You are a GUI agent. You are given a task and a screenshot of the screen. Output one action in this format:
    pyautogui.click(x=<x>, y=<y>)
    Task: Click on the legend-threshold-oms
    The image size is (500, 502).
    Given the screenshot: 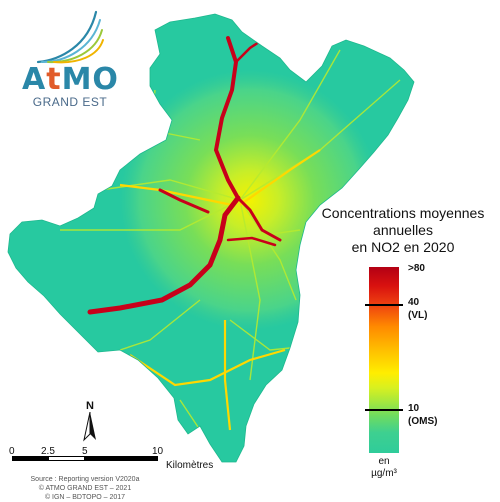 What is the action you would take?
    pyautogui.click(x=384, y=410)
    